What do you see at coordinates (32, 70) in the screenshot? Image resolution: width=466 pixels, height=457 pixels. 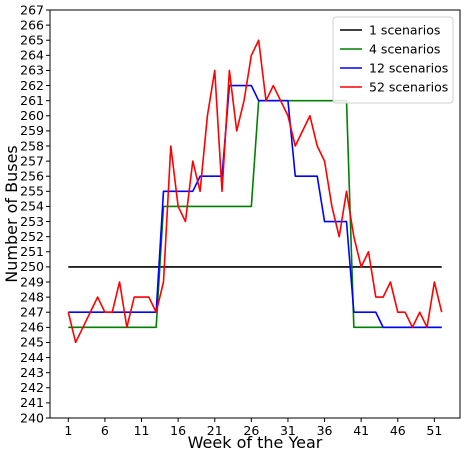 I see `y-tick-label: 263` at bounding box center [32, 70].